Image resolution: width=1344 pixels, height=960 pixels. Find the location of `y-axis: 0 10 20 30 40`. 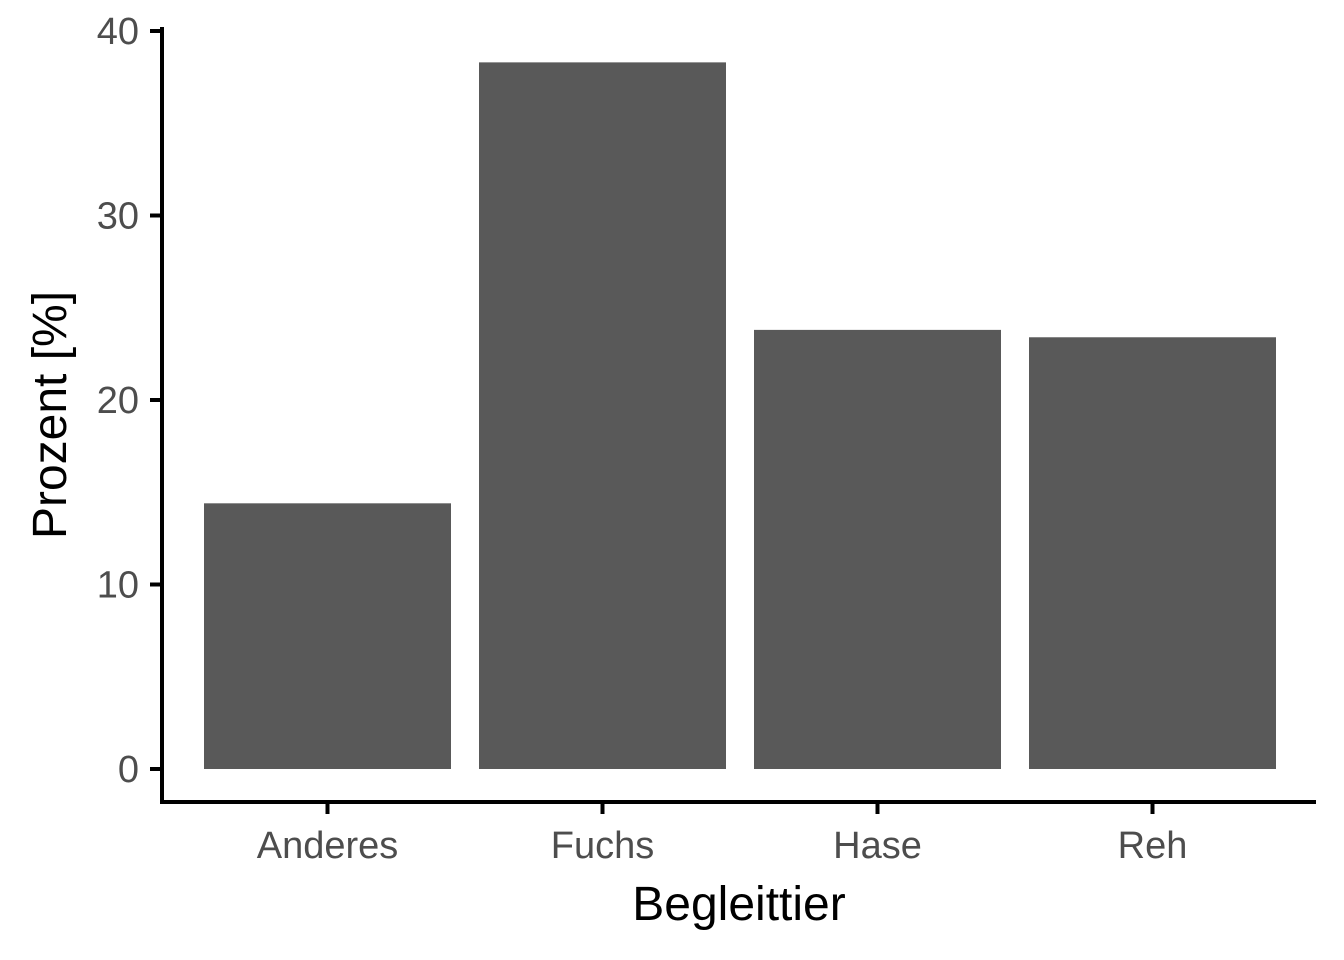

y-axis: 0 10 20 30 40 is located at coordinates (130, 407).